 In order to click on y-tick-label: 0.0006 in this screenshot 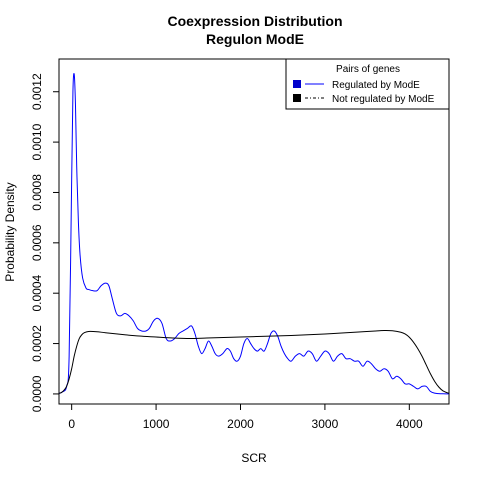, I will do `click(37, 242)`.